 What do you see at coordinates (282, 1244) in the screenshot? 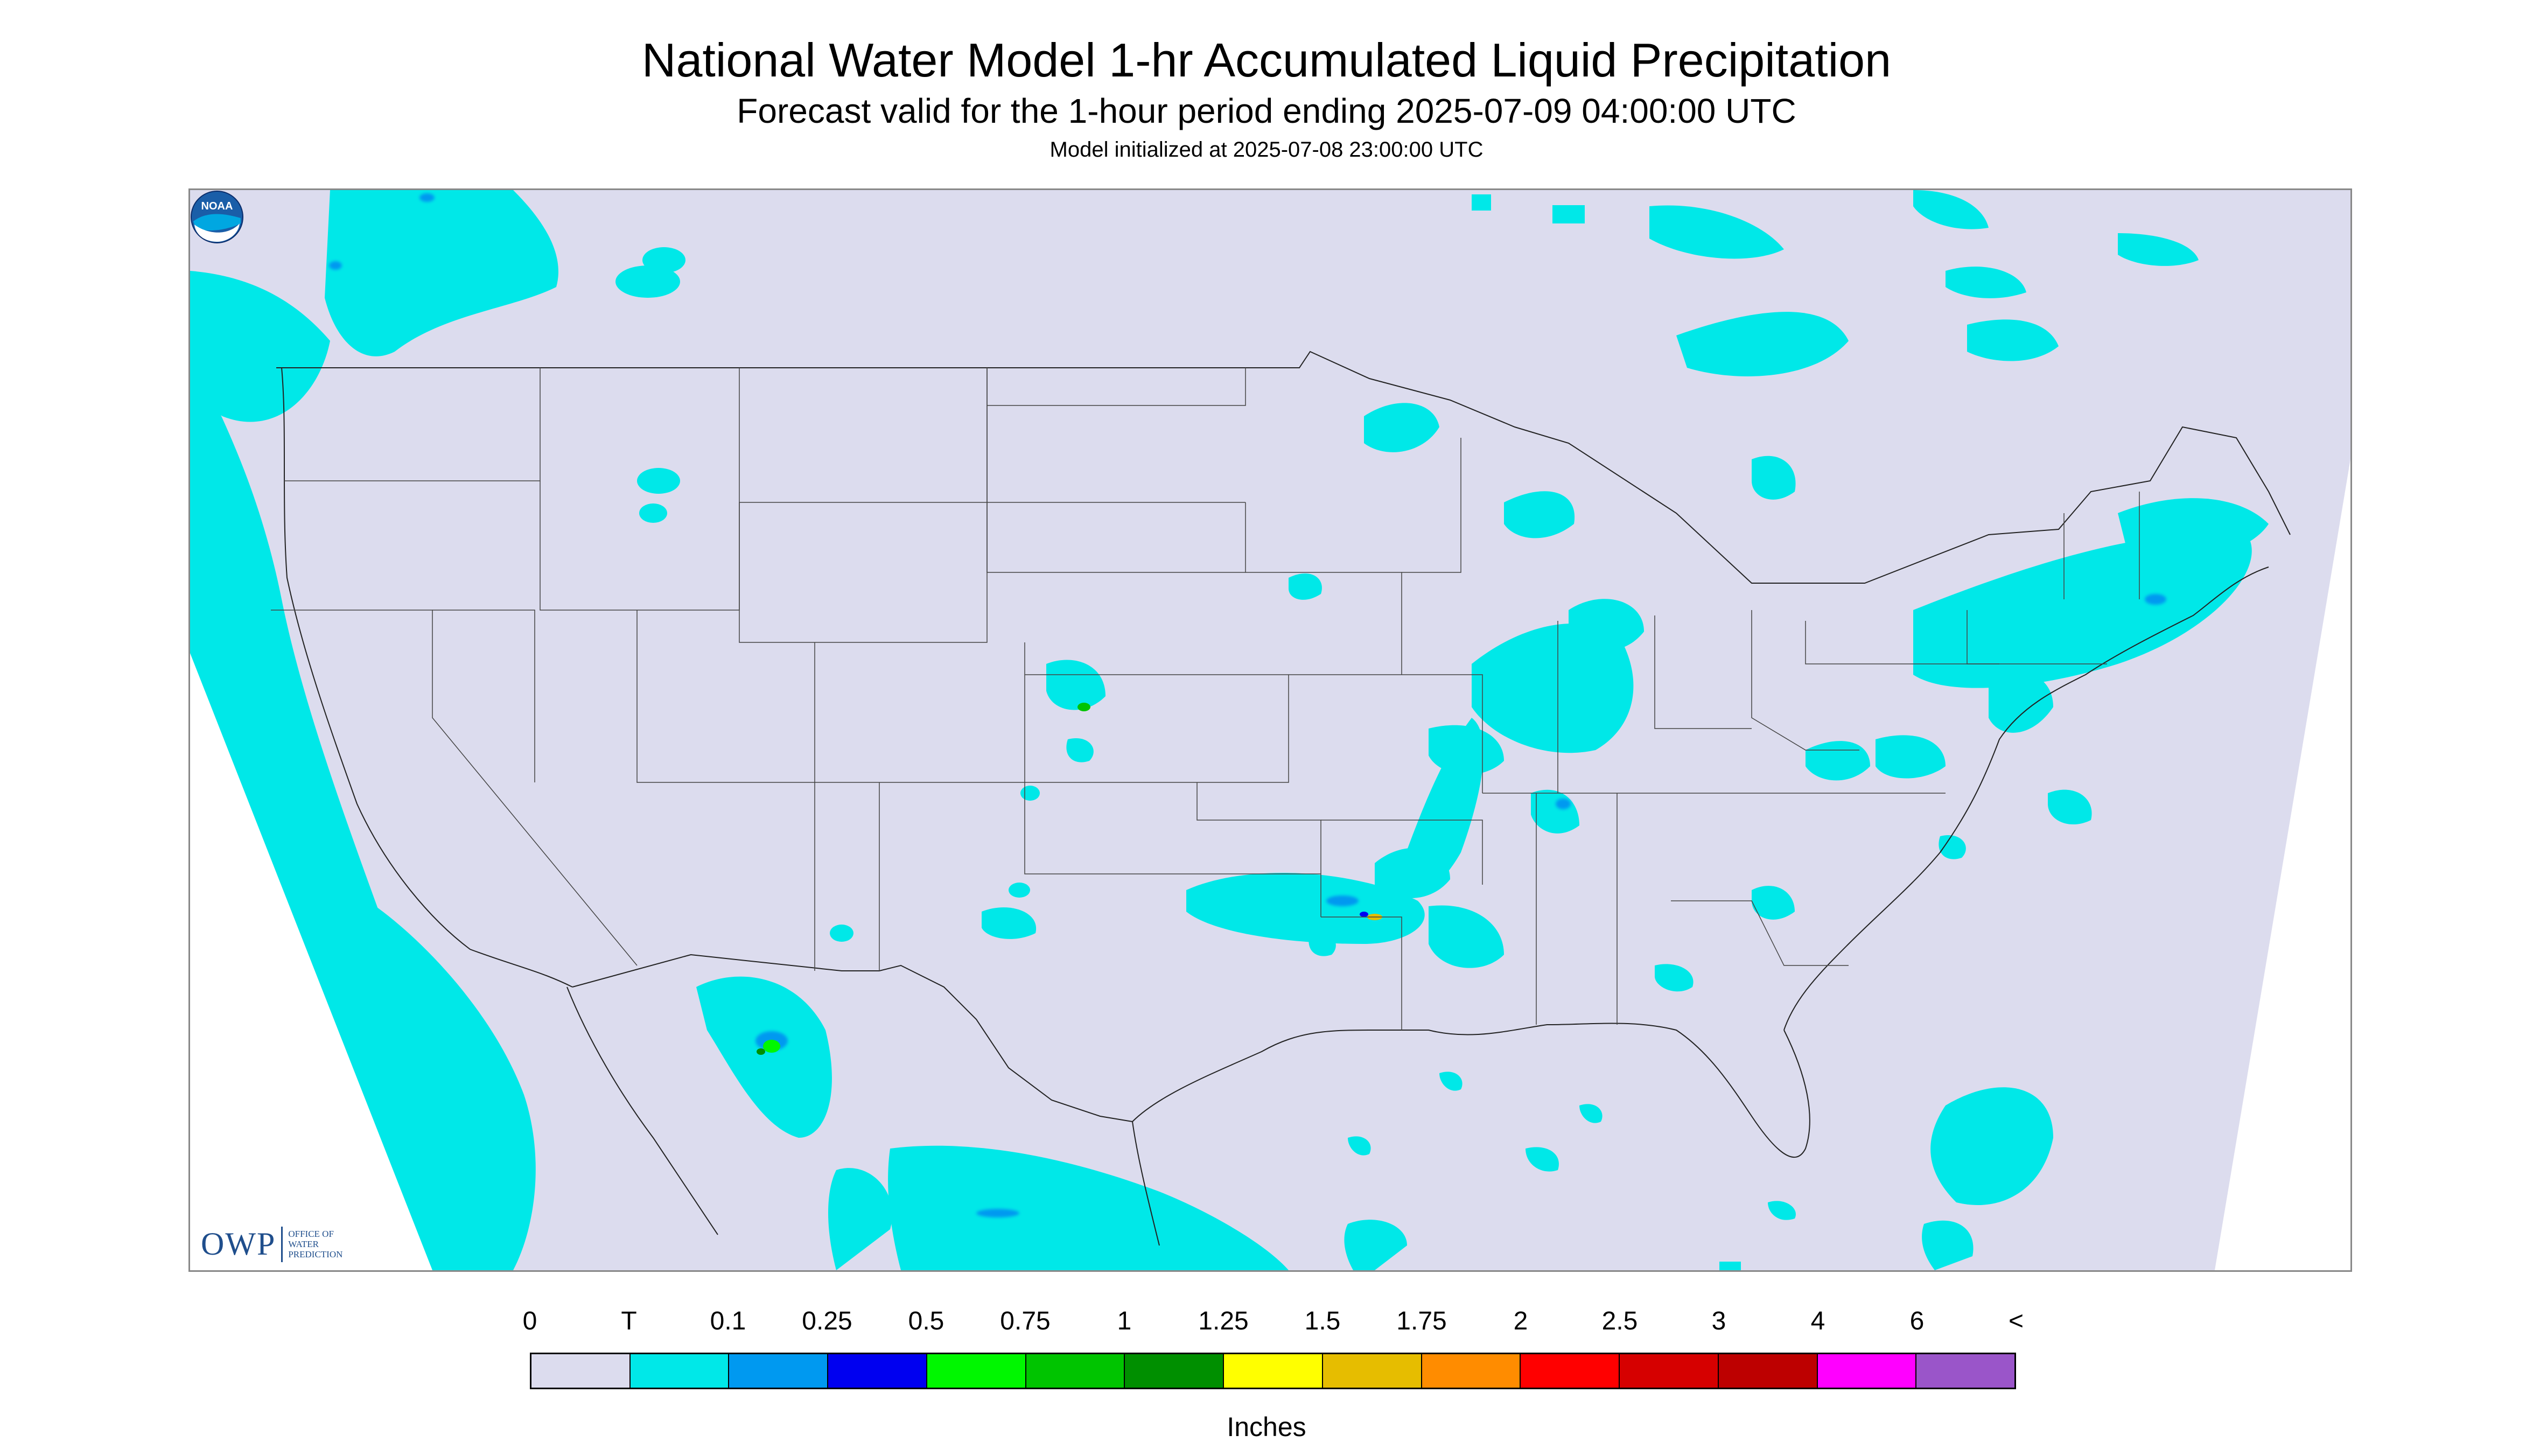
I see `owp-logo-divider` at bounding box center [282, 1244].